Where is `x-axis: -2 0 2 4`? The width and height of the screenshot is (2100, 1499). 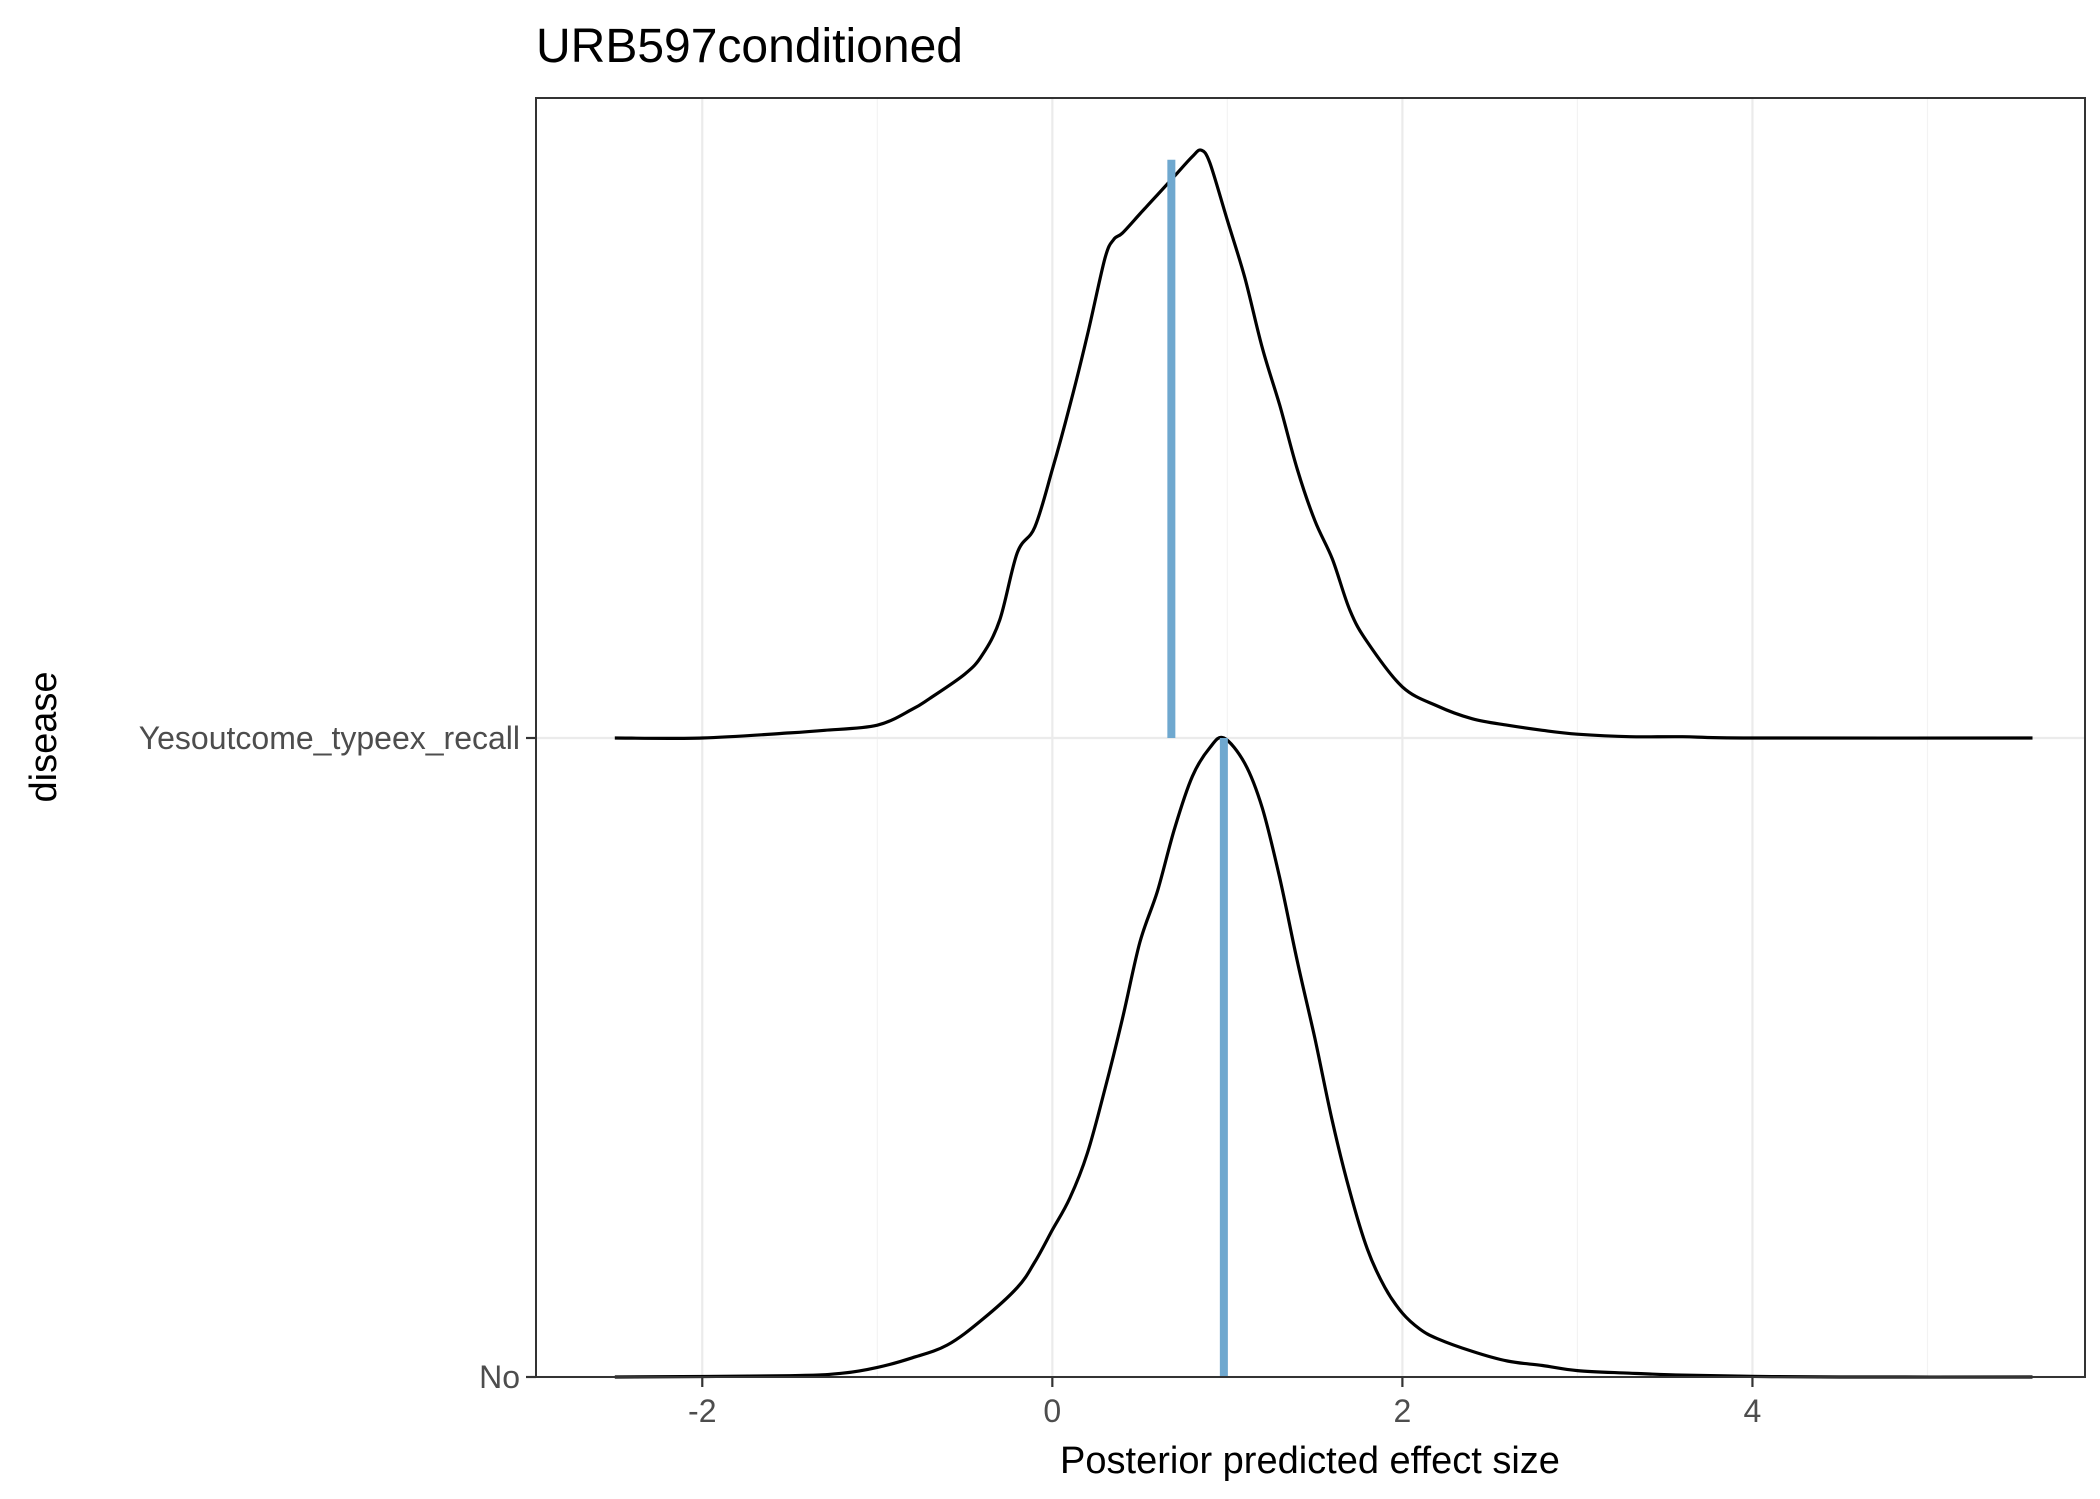 x-axis: -2 0 2 4 is located at coordinates (1224, 1403).